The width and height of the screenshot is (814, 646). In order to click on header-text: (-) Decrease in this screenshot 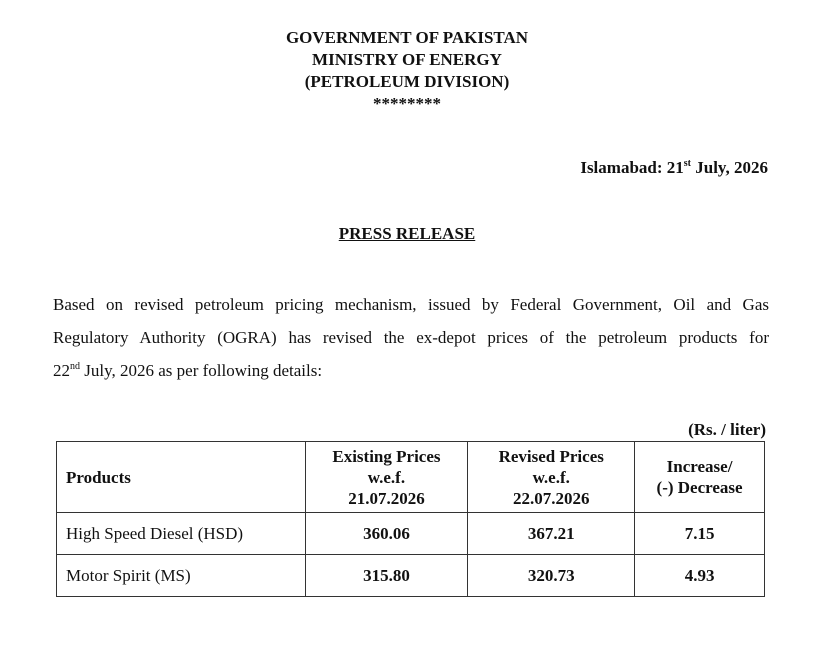, I will do `click(699, 487)`.